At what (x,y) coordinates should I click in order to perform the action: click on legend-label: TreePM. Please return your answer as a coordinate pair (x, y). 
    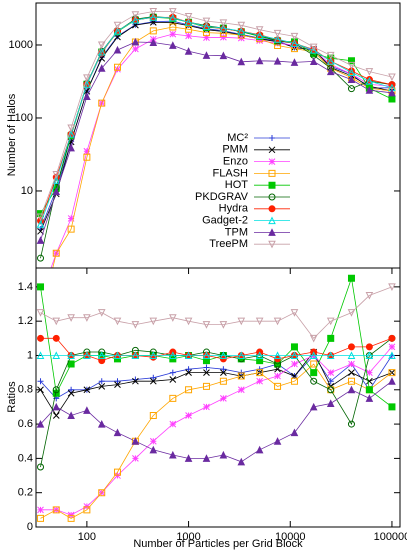
    Looking at the image, I should click on (228, 244).